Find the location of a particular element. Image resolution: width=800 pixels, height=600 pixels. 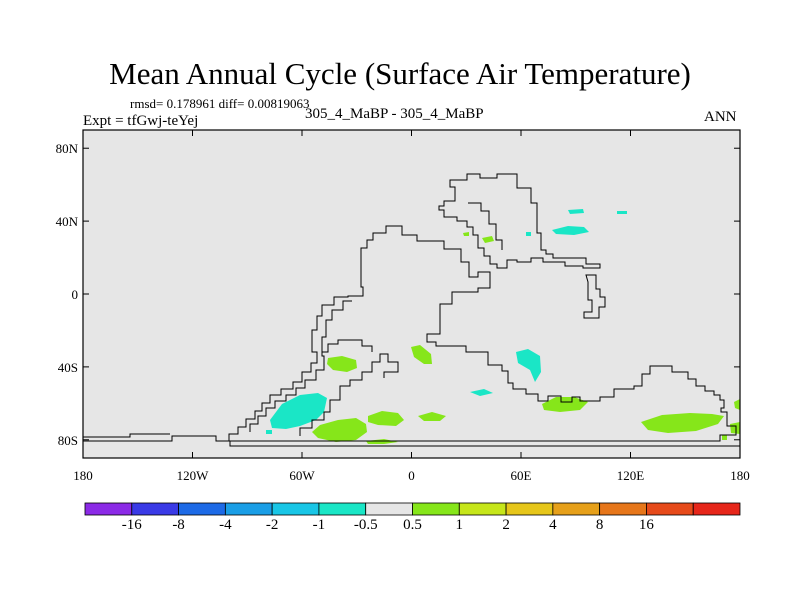

x-tick-label: 120W is located at coordinates (192, 475).